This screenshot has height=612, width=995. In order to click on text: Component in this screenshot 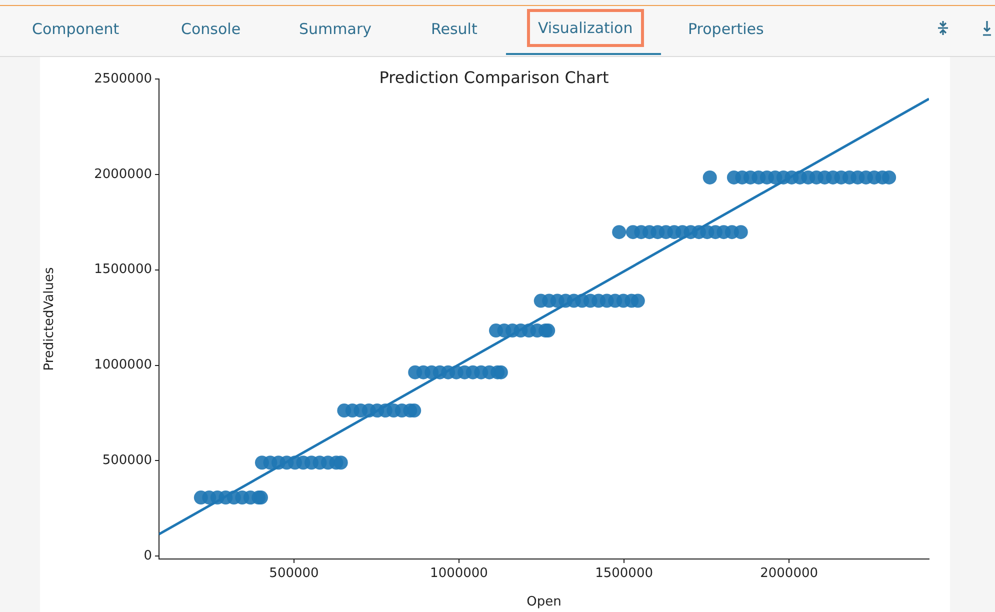, I will do `click(75, 29)`.